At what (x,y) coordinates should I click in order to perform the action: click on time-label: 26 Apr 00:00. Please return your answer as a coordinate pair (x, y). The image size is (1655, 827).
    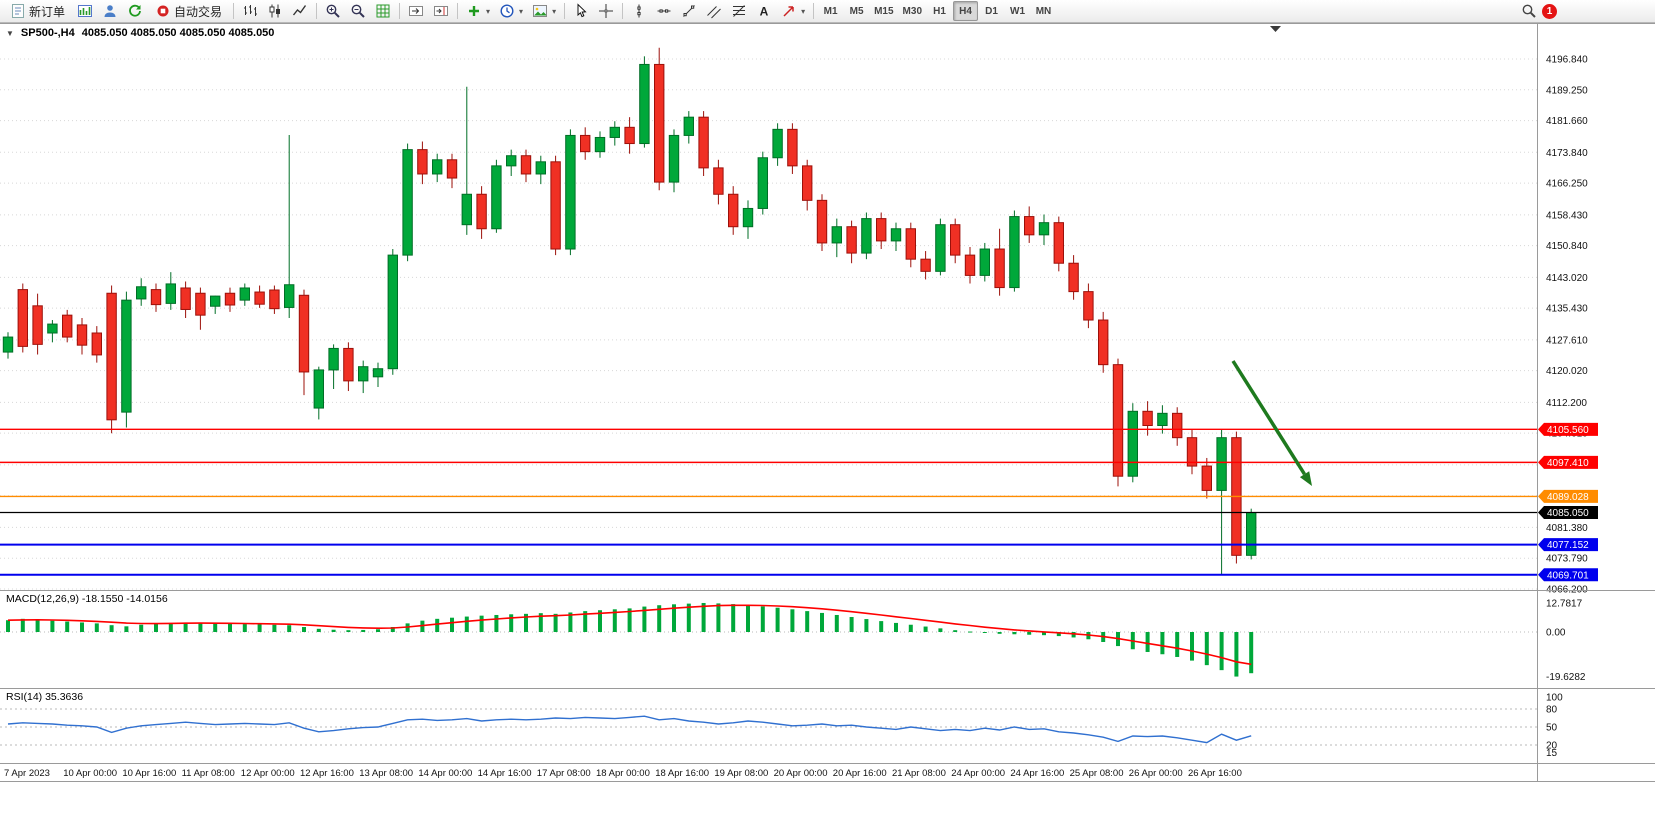
    Looking at the image, I should click on (1156, 773).